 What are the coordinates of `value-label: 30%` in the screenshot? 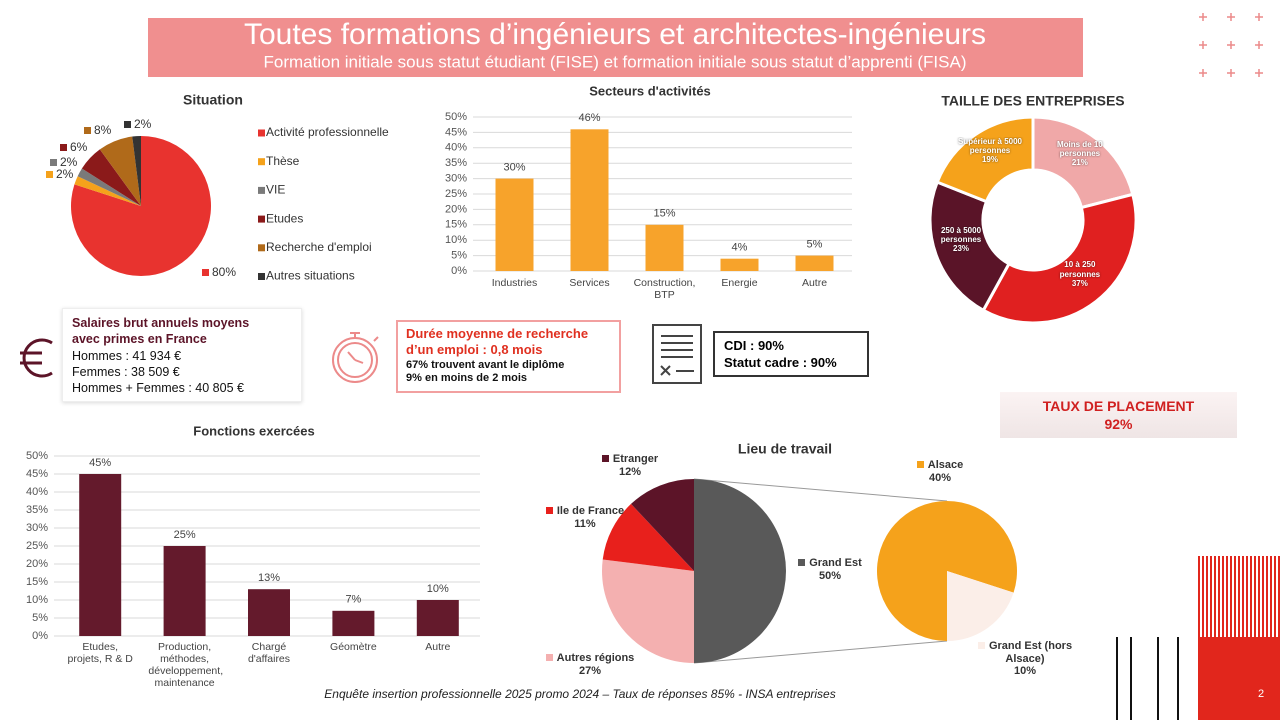 It's located at (514, 168).